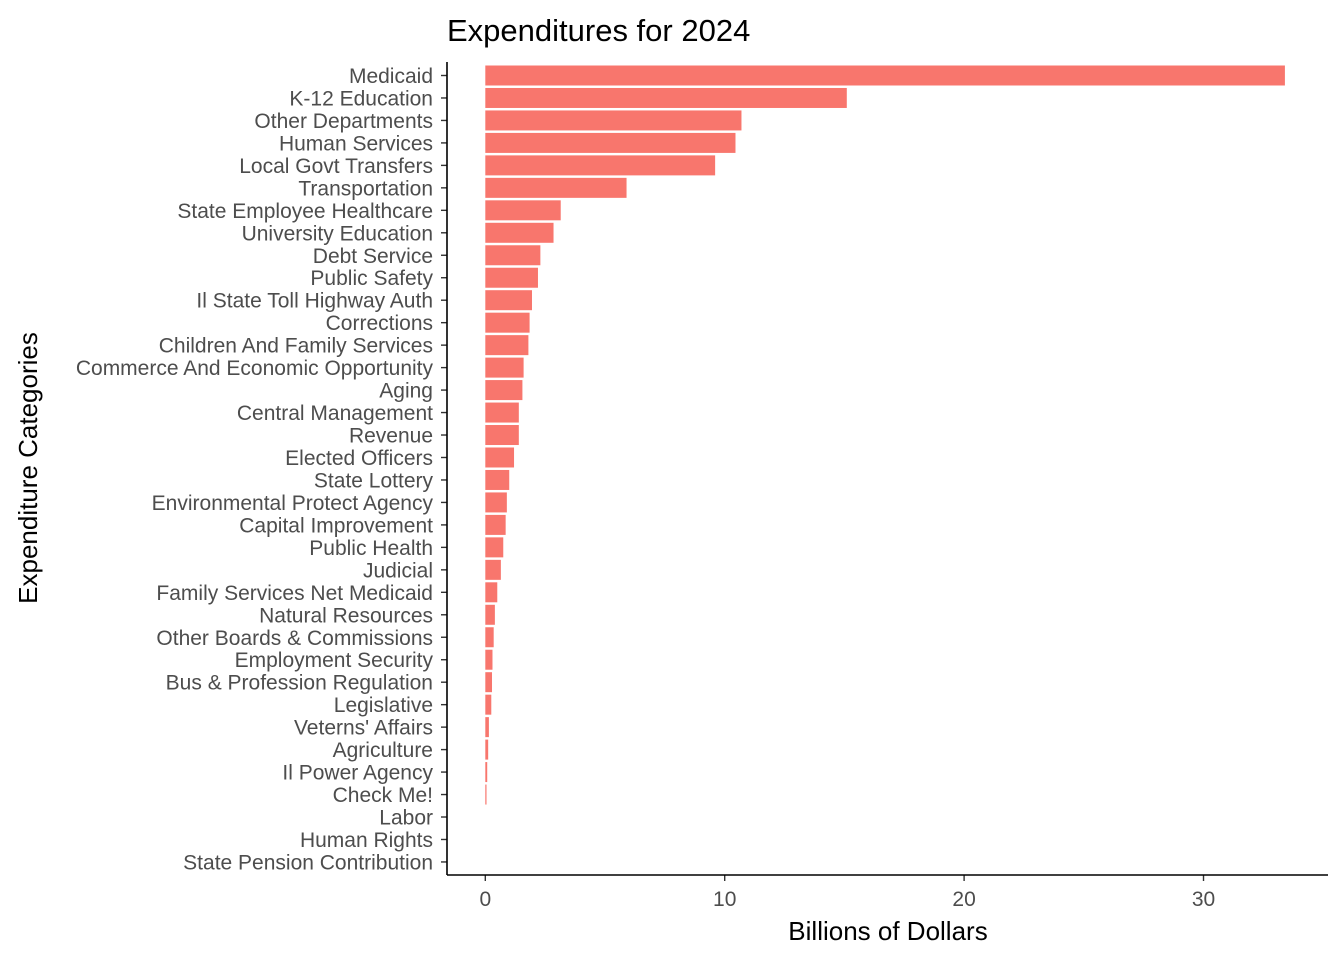 Image resolution: width=1344 pixels, height=960 pixels. What do you see at coordinates (371, 278) in the screenshot?
I see `category-label: Public Safety` at bounding box center [371, 278].